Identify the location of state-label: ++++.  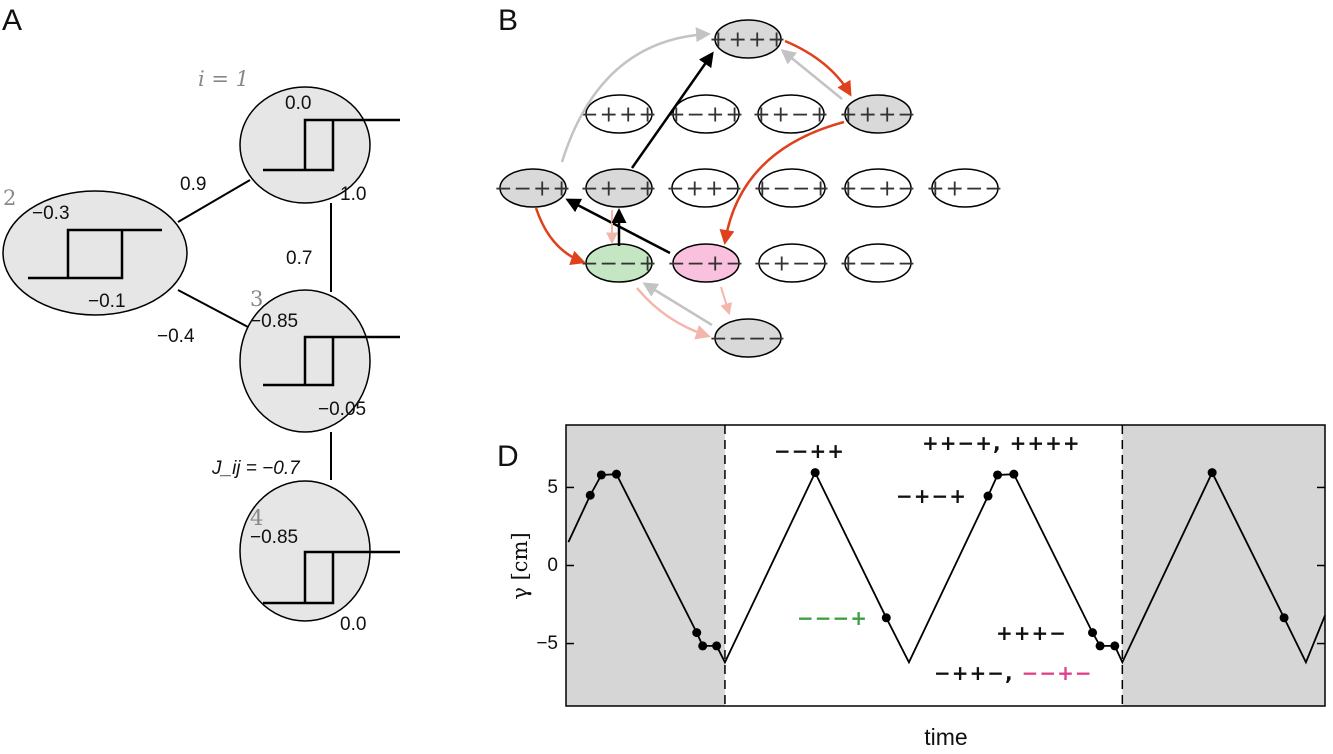
(748, 40).